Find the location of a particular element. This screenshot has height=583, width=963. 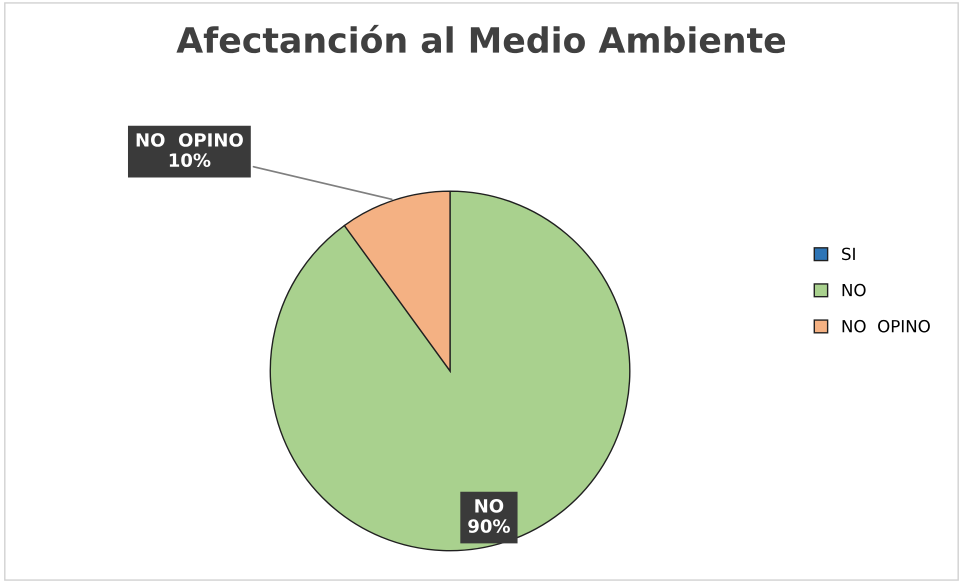

chart-title: Afectanción al Medio Ambiente is located at coordinates (481, 39).